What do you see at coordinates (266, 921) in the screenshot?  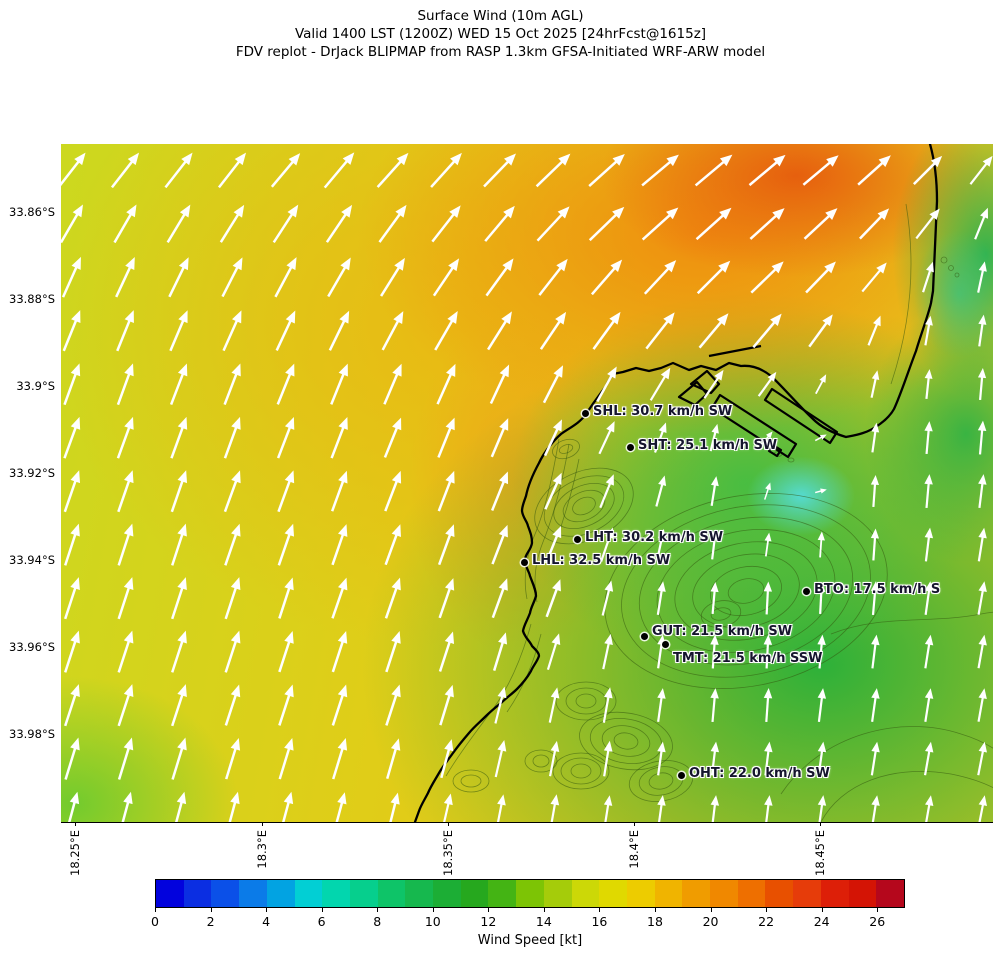 I see `colorbar-tick-label: 4` at bounding box center [266, 921].